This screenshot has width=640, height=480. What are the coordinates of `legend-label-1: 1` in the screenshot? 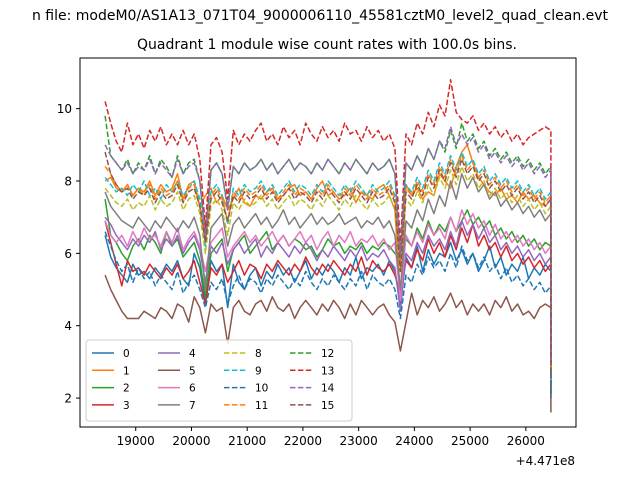 It's located at (126, 371).